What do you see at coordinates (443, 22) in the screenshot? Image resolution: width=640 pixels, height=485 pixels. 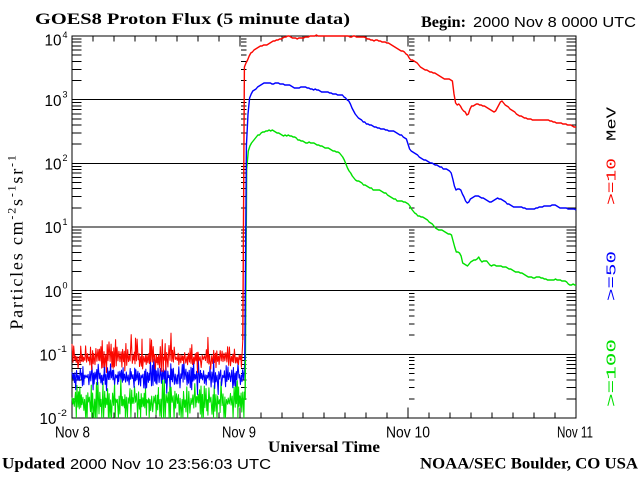 I see `svg-text: Begin:` at bounding box center [443, 22].